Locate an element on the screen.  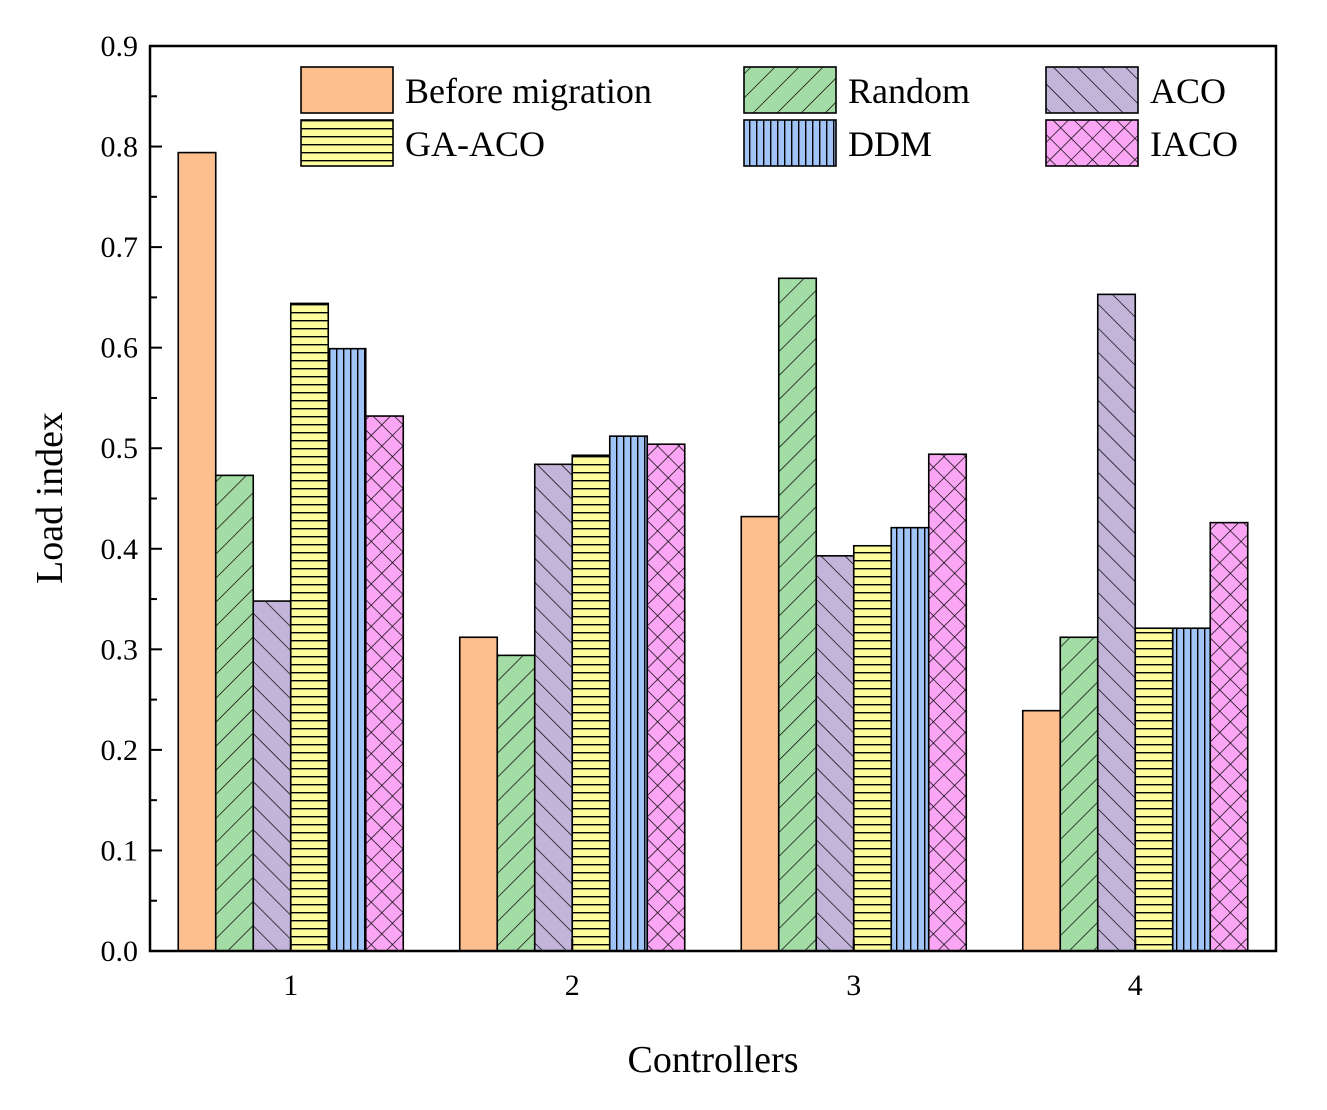
legend-swatch-random is located at coordinates (790, 90).